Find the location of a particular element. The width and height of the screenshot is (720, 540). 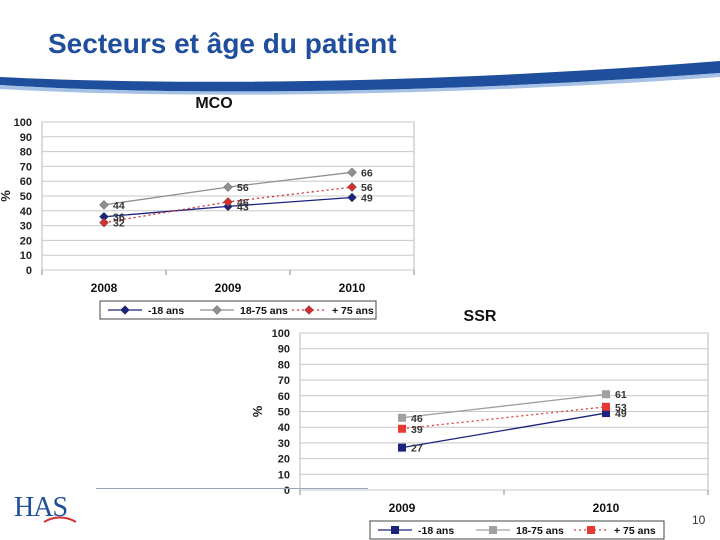

has-logo: HAS is located at coordinates (49, 510).